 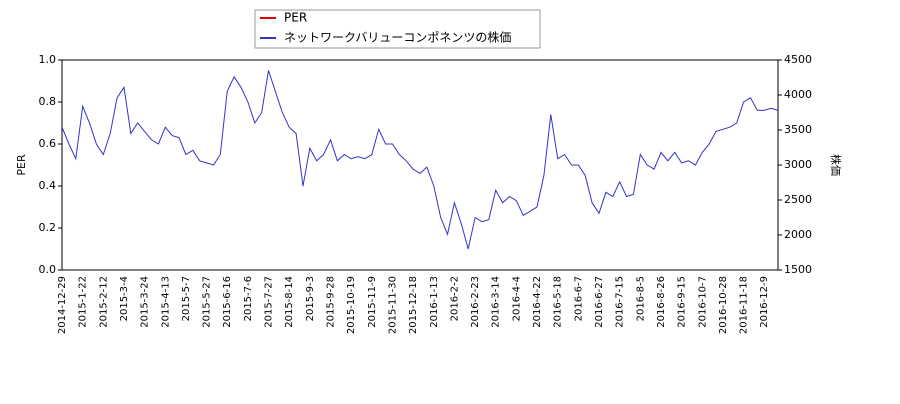 I want to click on x-tick-label: 2016-6-7, so click(x=578, y=298).